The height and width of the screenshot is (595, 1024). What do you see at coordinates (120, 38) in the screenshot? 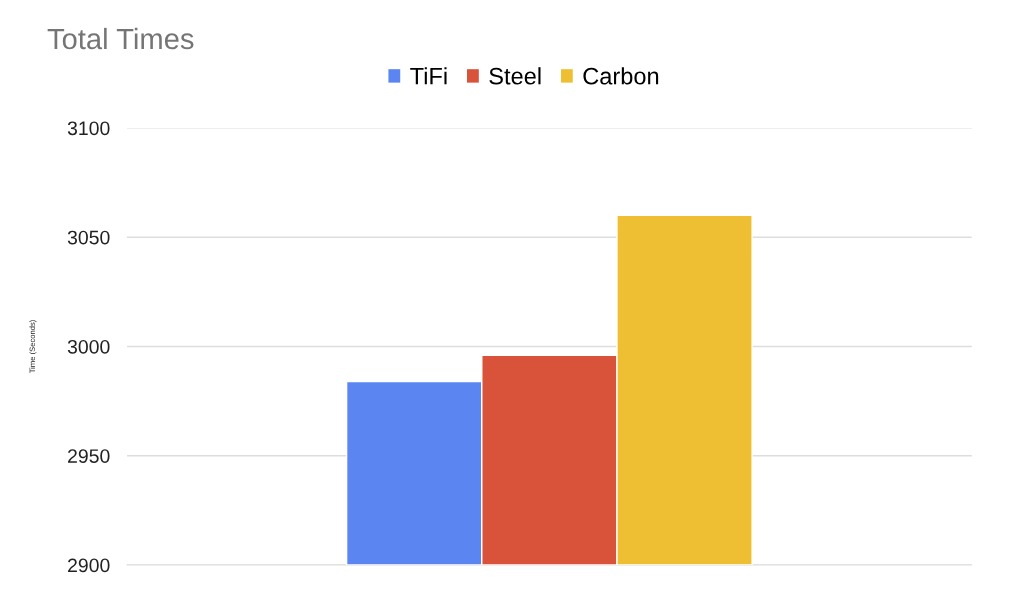
I see `chart-title: Total Times` at bounding box center [120, 38].